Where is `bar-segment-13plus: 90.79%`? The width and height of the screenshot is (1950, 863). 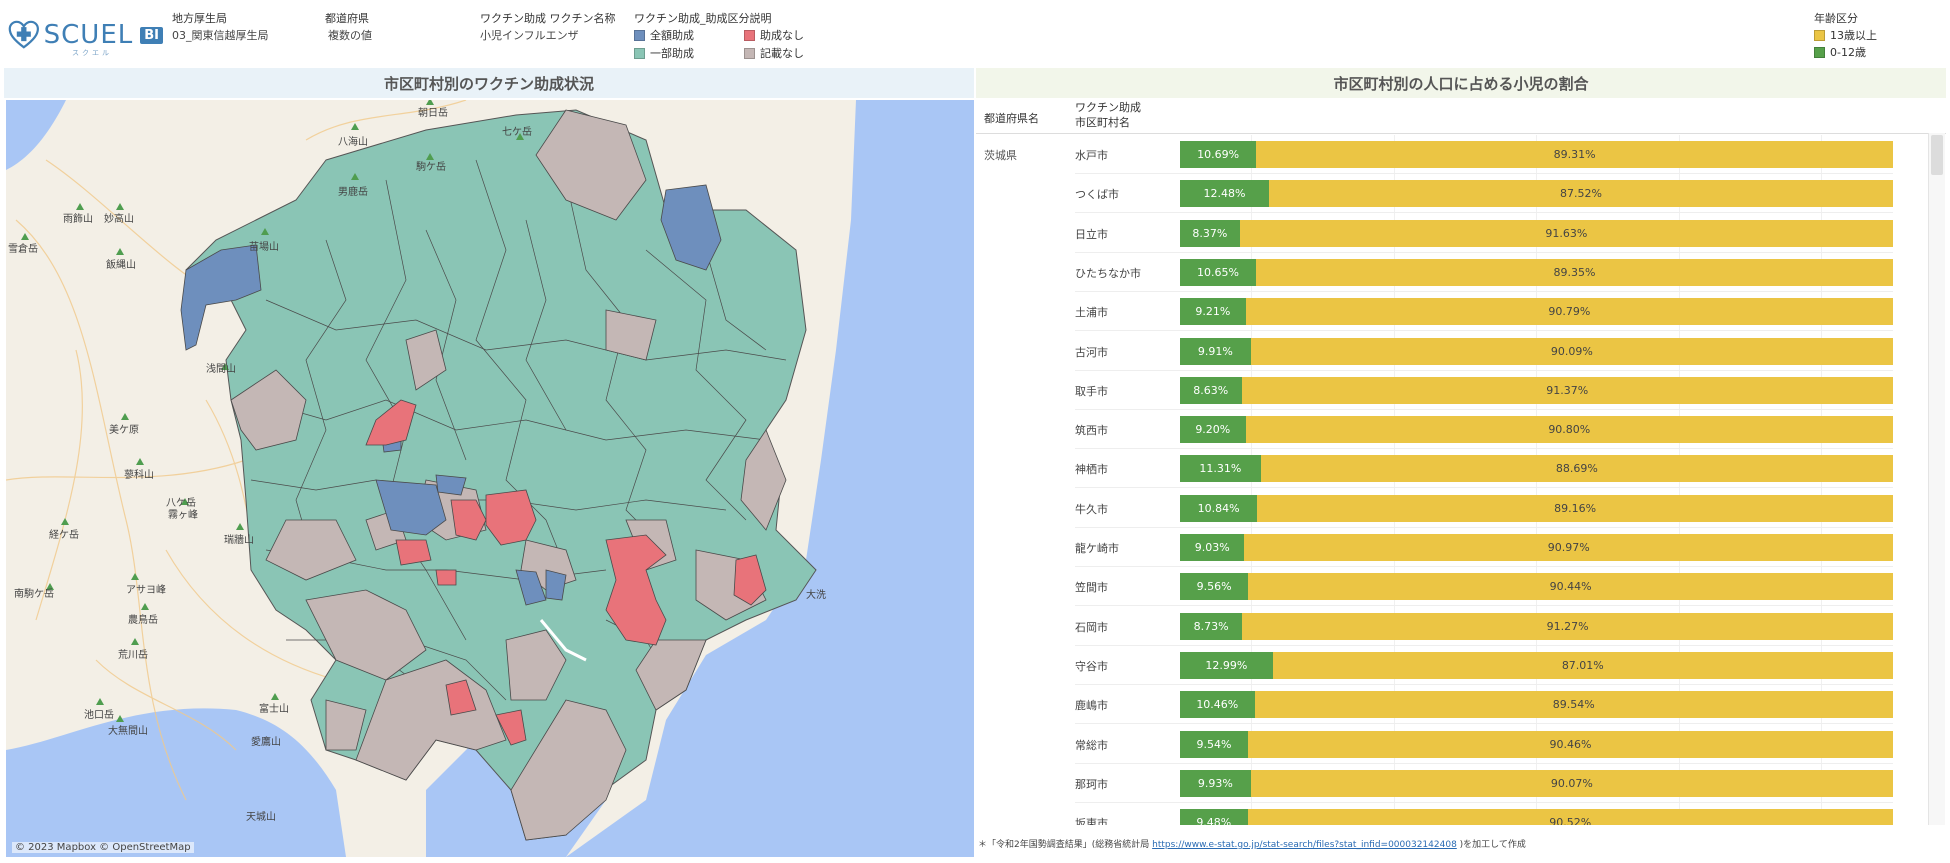
bar-segment-13plus: 90.79% is located at coordinates (1569, 312).